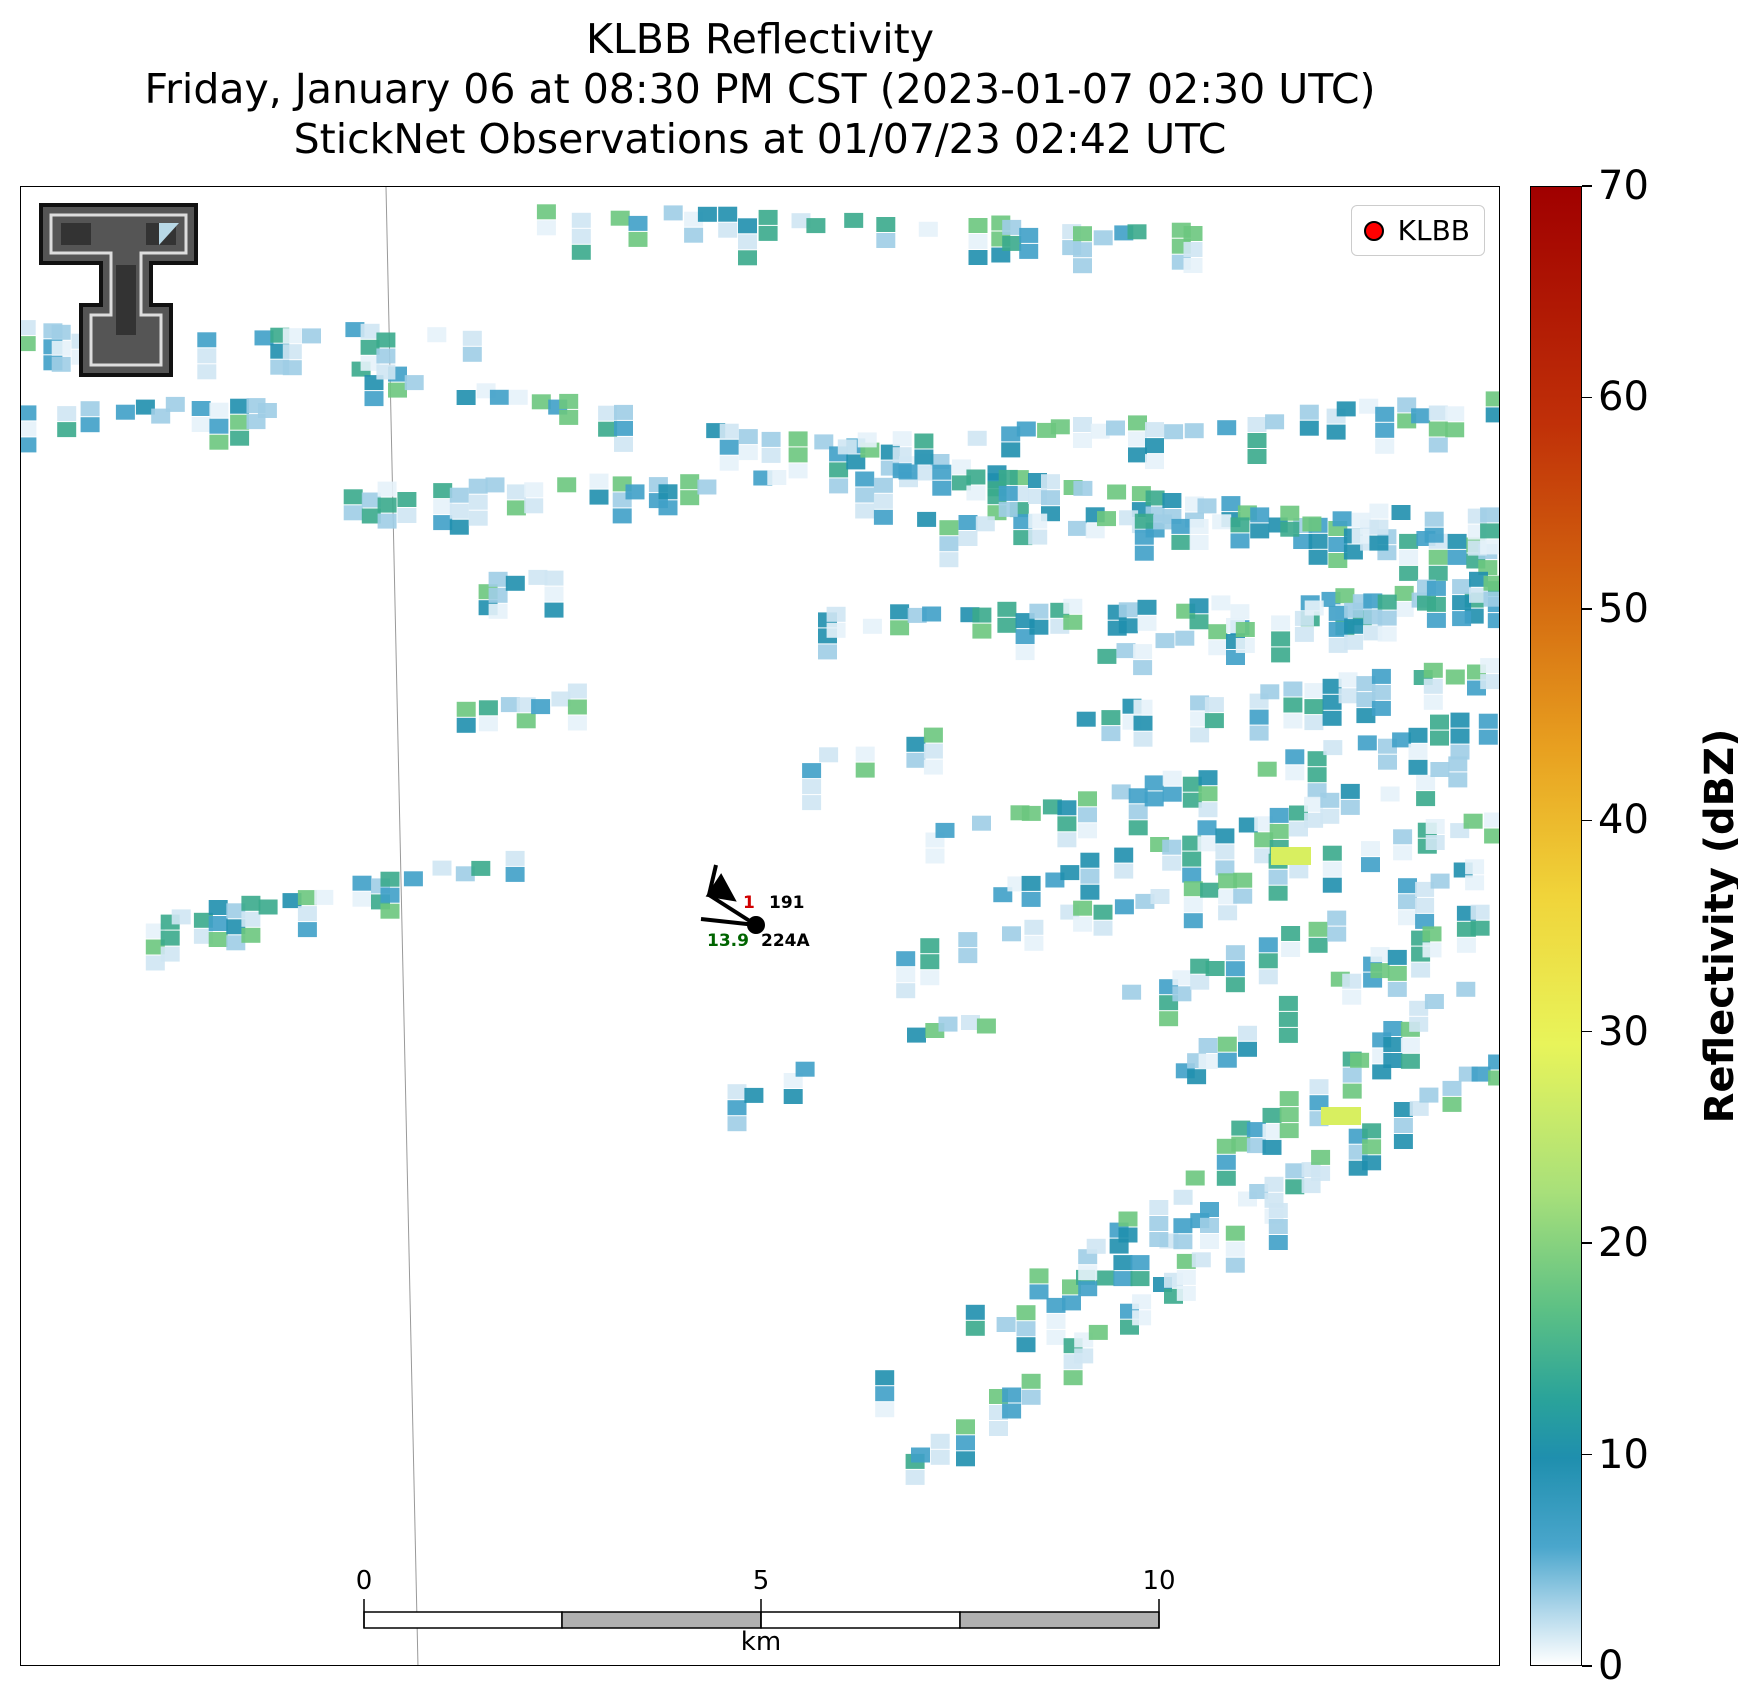 The width and height of the screenshot is (1738, 1705). What do you see at coordinates (728, 941) in the screenshot?
I see `station-dewpoint: 13.9` at bounding box center [728, 941].